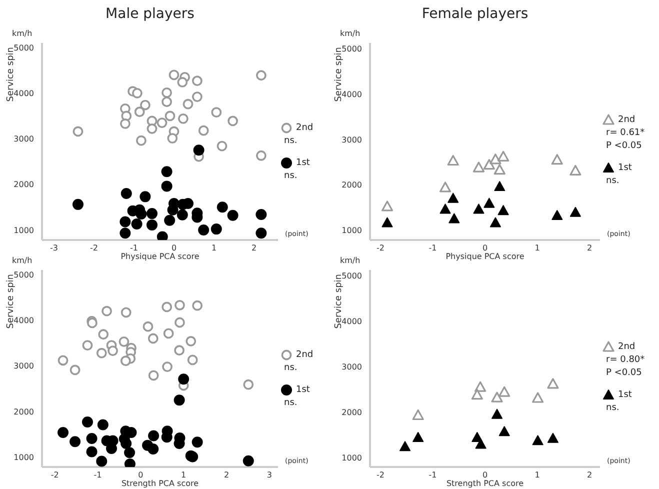 The height and width of the screenshot is (489, 659). I want to click on y-tick-label: 4000, so click(352, 95).